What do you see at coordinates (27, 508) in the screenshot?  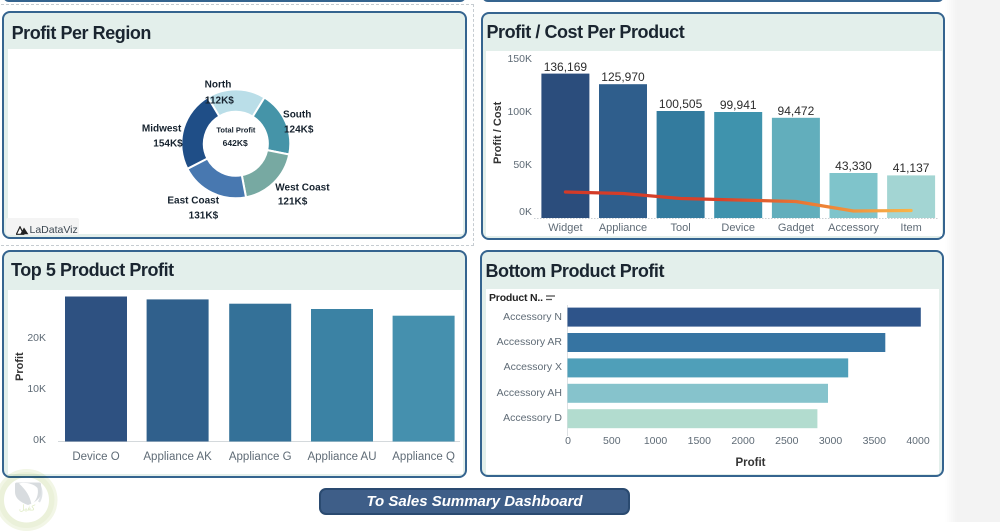 I see `svg-text: كفيل` at bounding box center [27, 508].